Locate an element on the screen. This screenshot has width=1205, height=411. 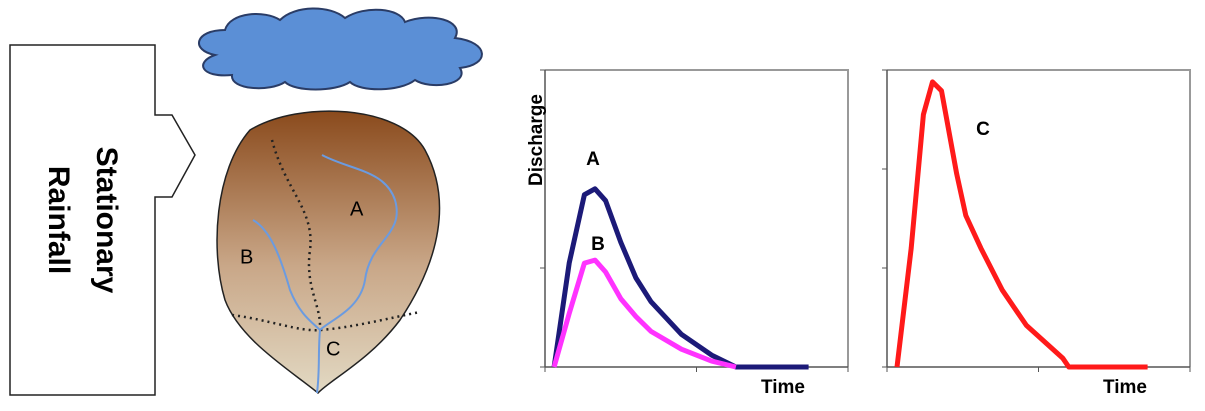
rainfall-label: Stationary is located at coordinates (106, 220).